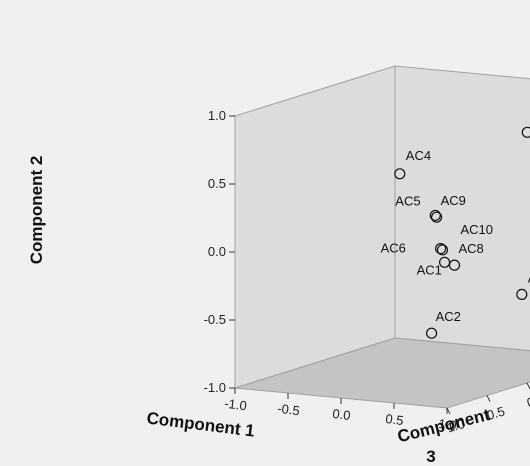 The width and height of the screenshot is (530, 466). I want to click on x-tick-label: -1.0, so click(236, 405).